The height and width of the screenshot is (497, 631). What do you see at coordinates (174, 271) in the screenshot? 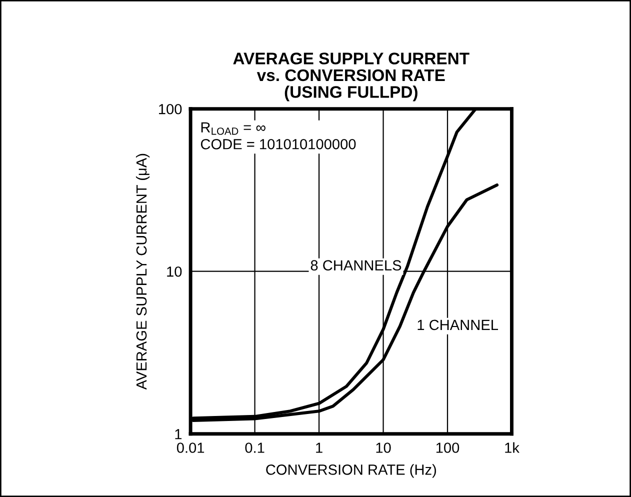
I see `y-tick-label: 10` at bounding box center [174, 271].